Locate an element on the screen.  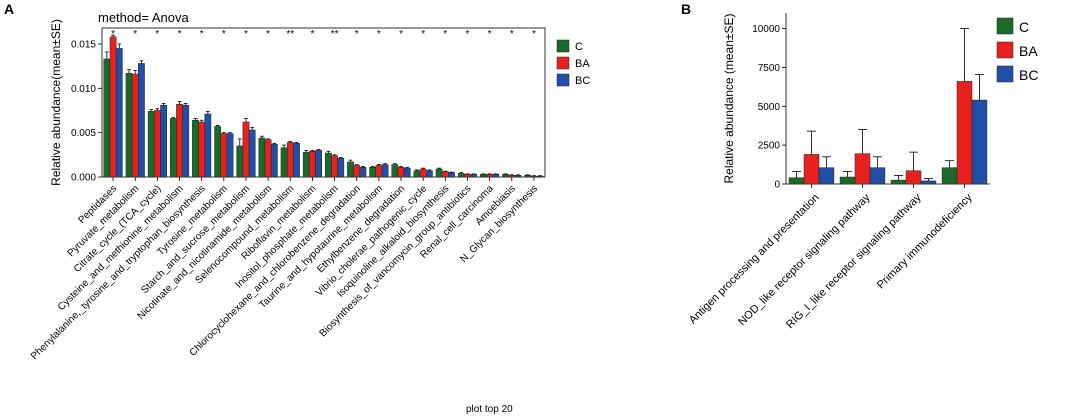
y-tick-label: 0.000 is located at coordinates (83, 178).